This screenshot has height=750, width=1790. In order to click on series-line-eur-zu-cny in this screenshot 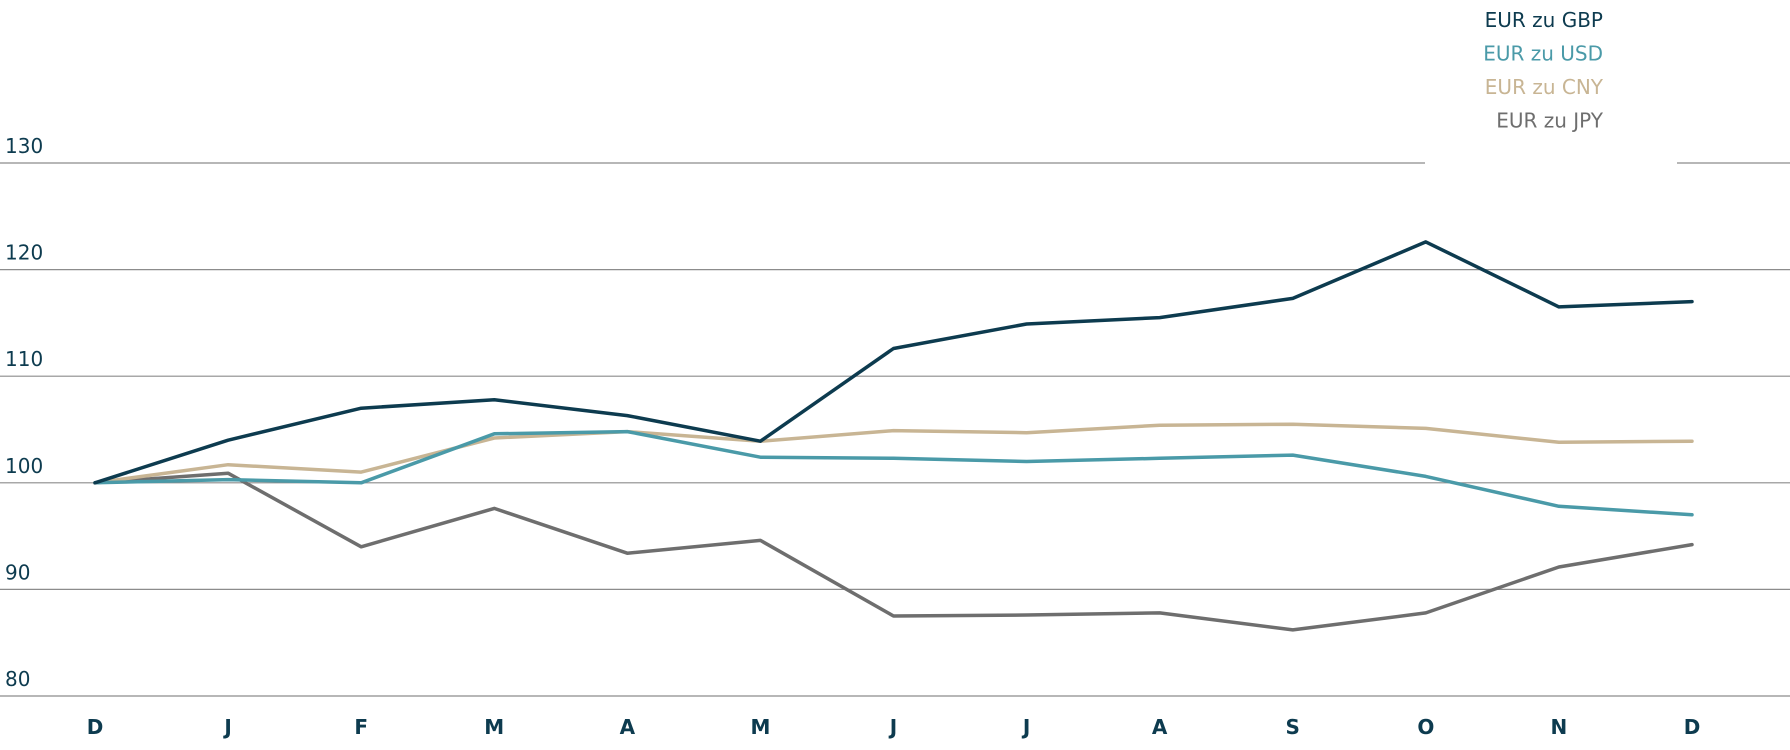, I will do `click(893, 453)`.